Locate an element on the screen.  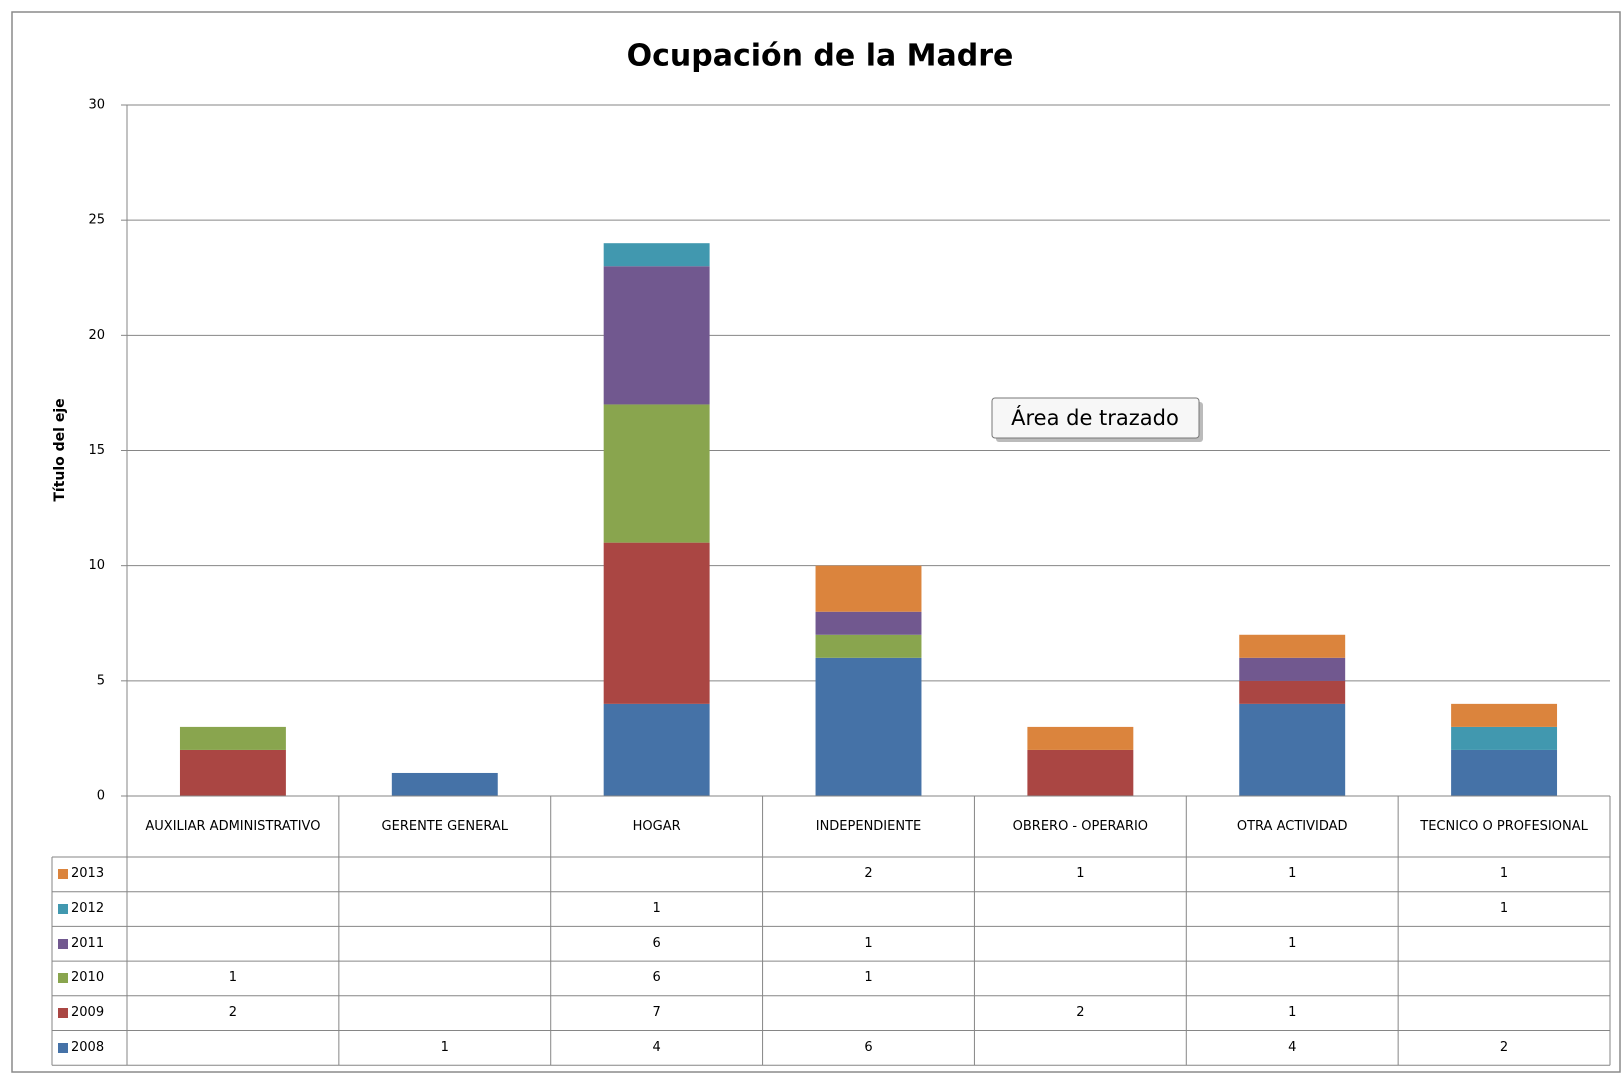
y-tick-label: 15 is located at coordinates (96, 450).